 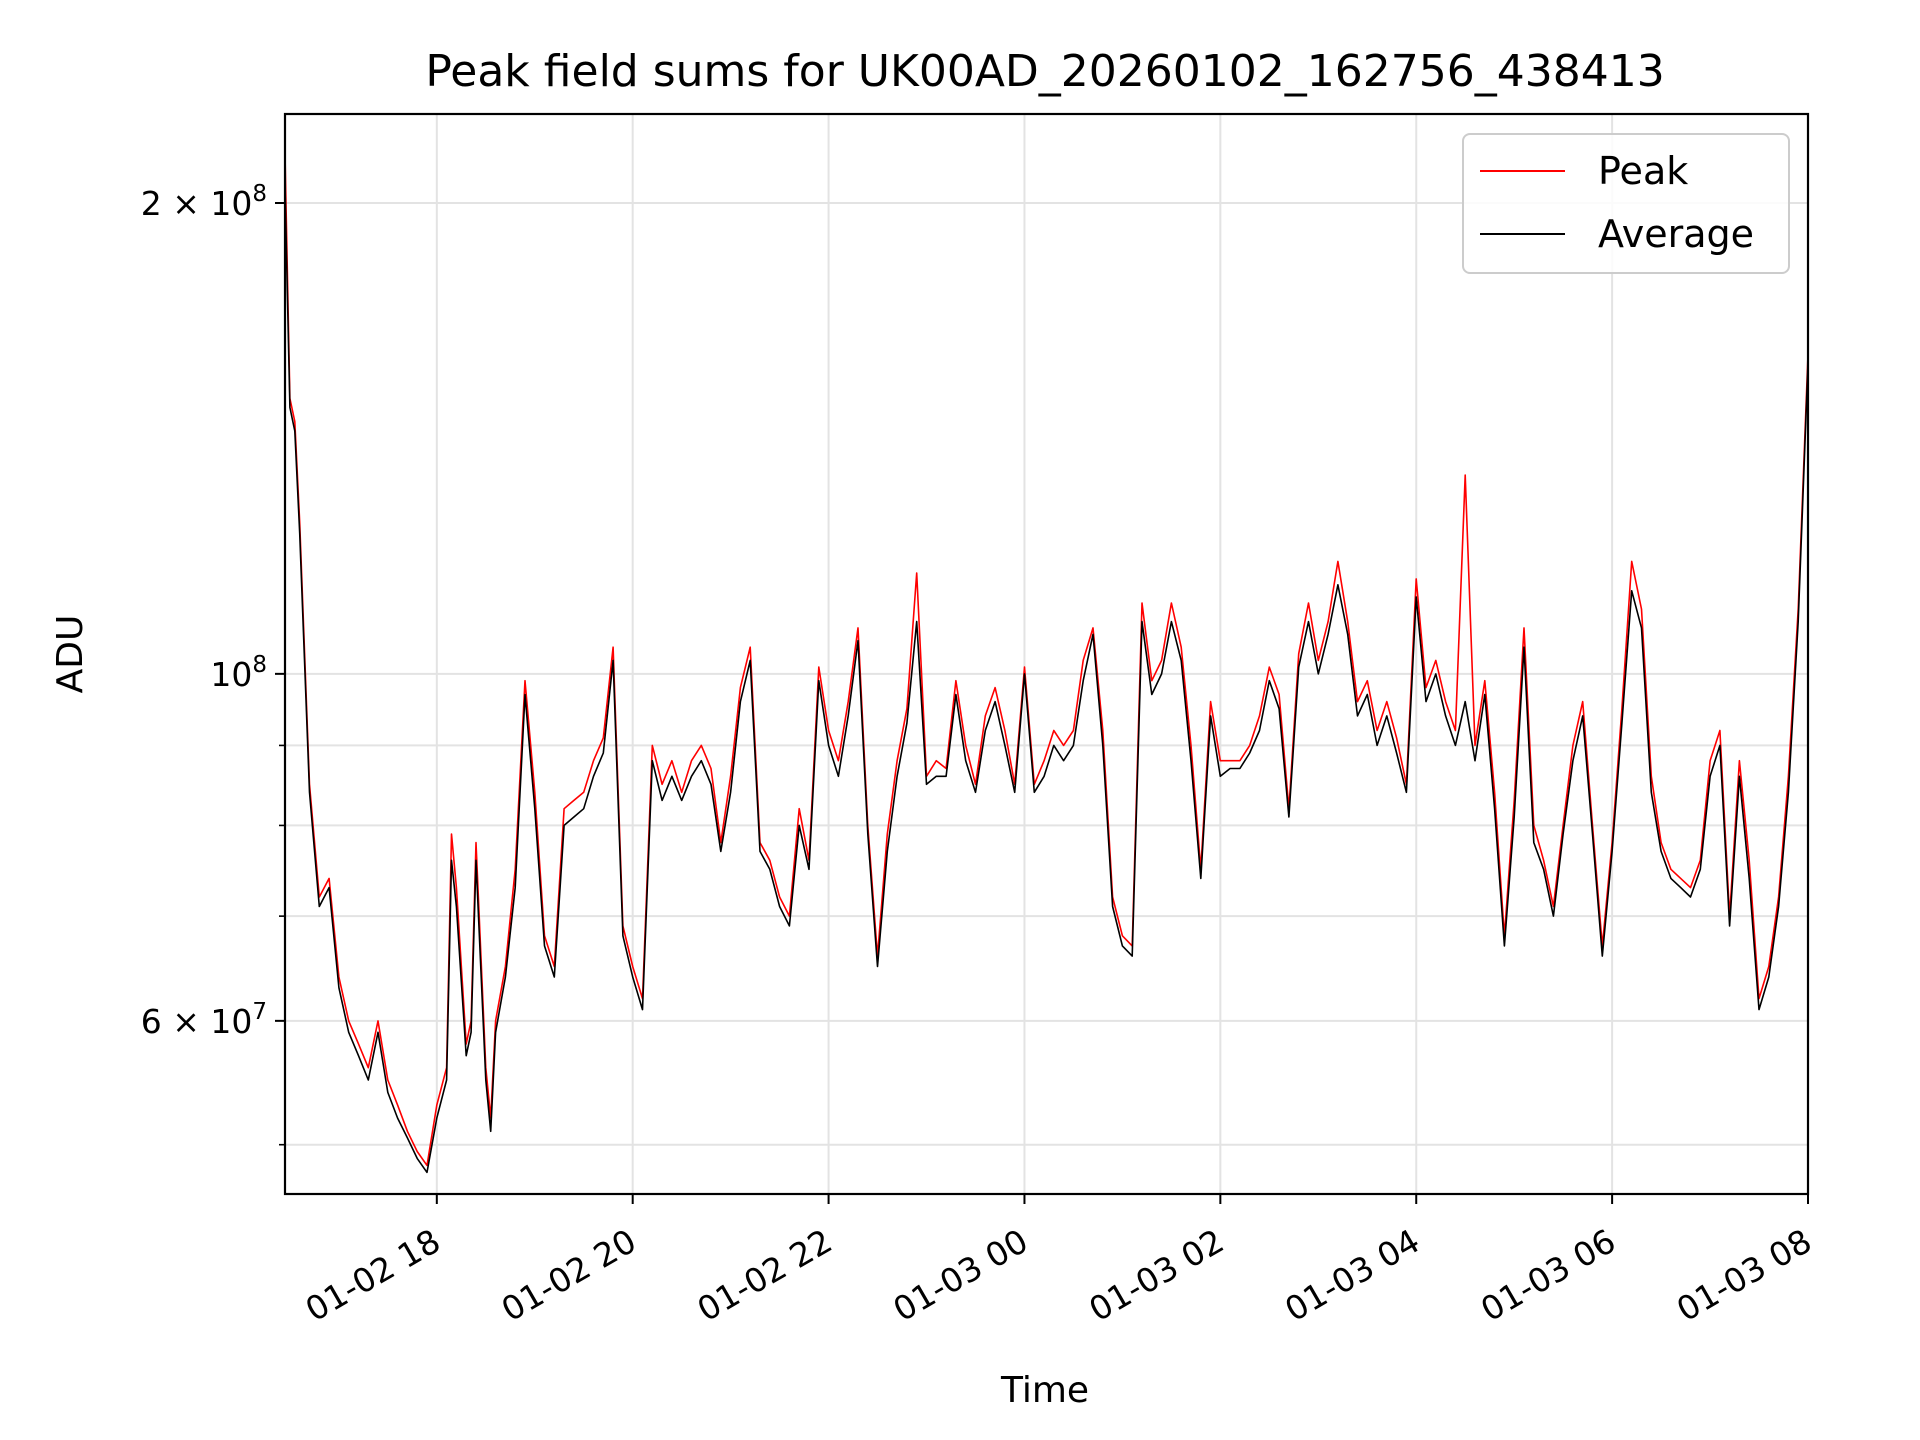 What do you see at coordinates (1676, 234) in the screenshot?
I see `legend-label-average: Average` at bounding box center [1676, 234].